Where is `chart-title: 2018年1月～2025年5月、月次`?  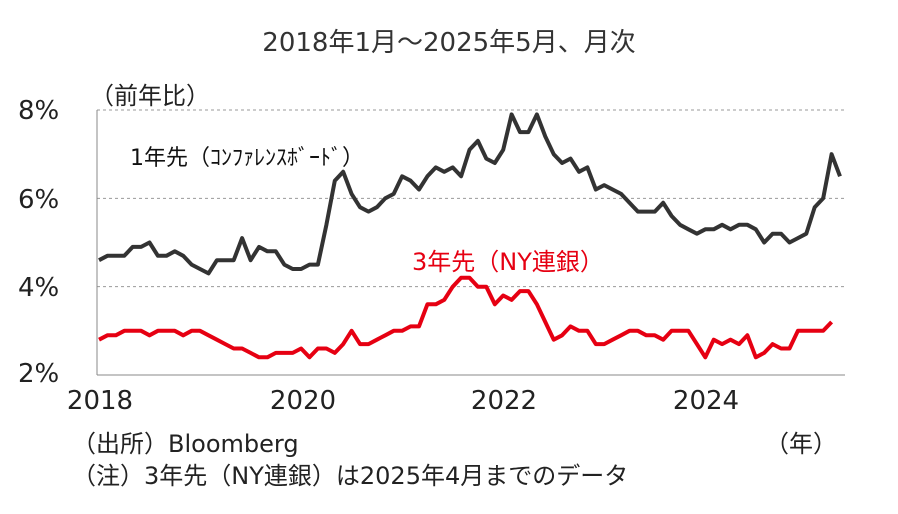
chart-title: 2018年1月～2025年5月、月次 is located at coordinates (449, 43).